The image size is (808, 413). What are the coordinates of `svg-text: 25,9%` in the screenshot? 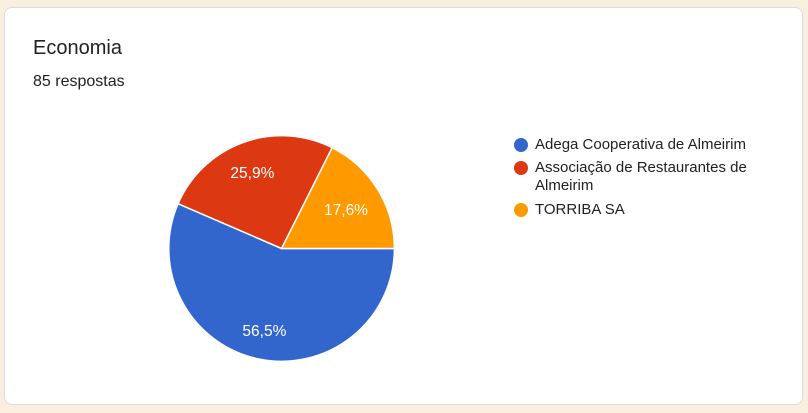 It's located at (252, 173).